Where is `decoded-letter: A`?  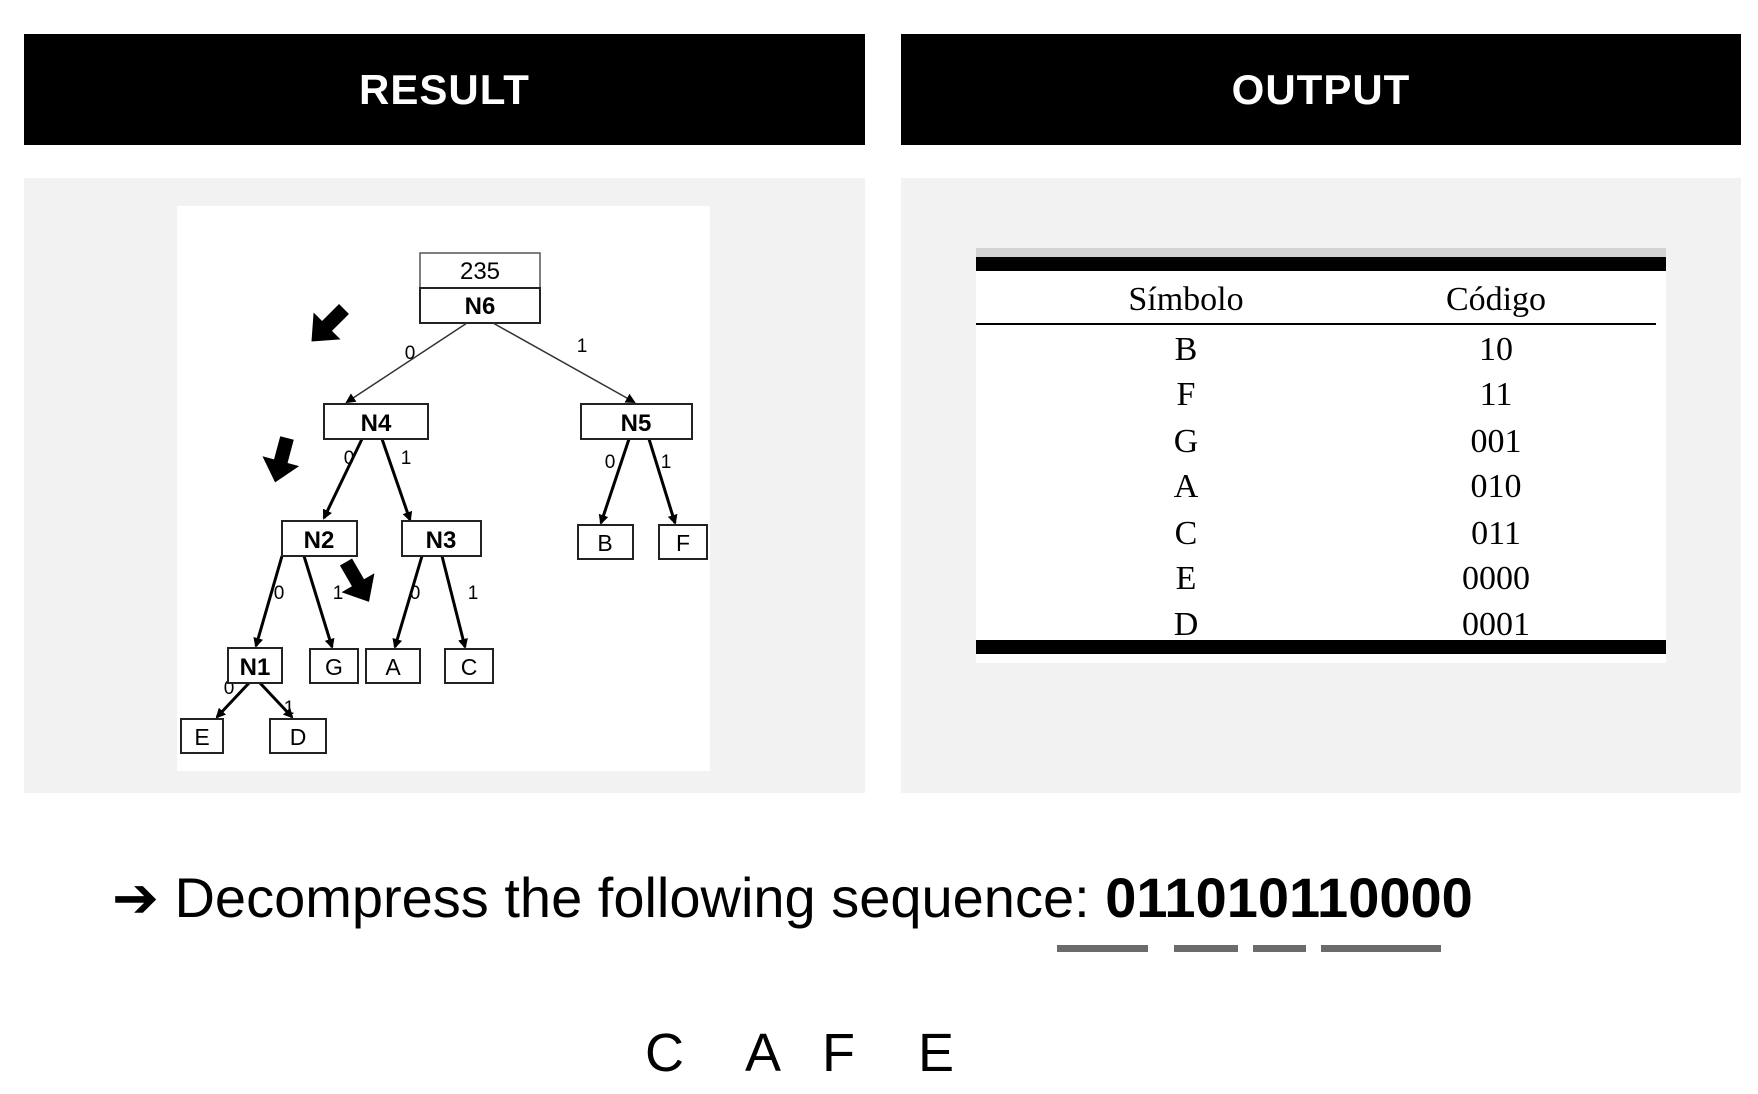
decoded-letter: A is located at coordinates (763, 1053).